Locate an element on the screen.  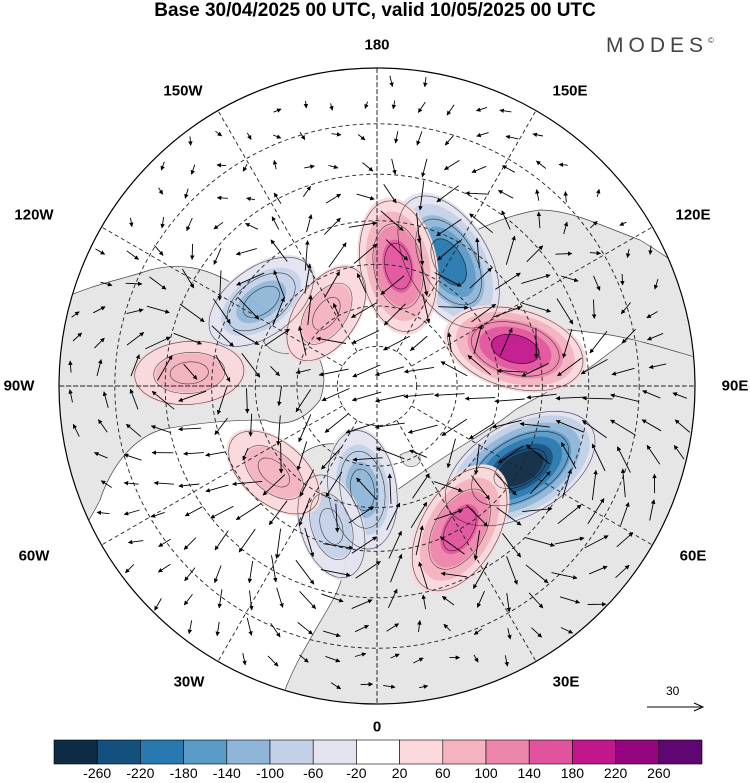
lon-label-180: 180 is located at coordinates (377, 45).